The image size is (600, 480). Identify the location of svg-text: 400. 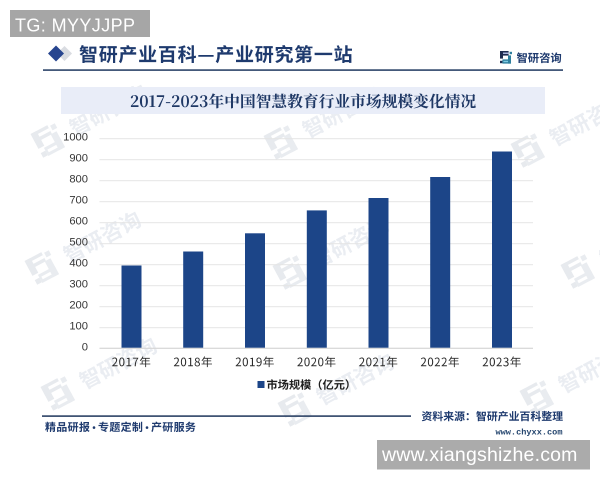
(78, 263).